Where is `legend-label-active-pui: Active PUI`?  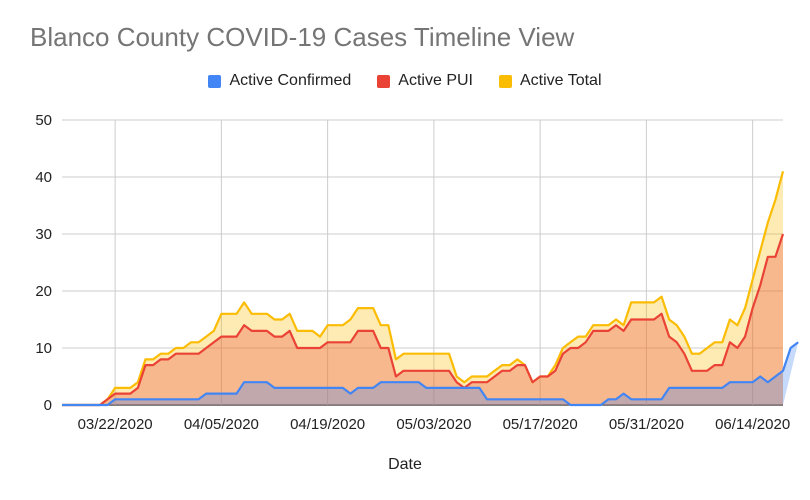 legend-label-active-pui: Active PUI is located at coordinates (435, 80).